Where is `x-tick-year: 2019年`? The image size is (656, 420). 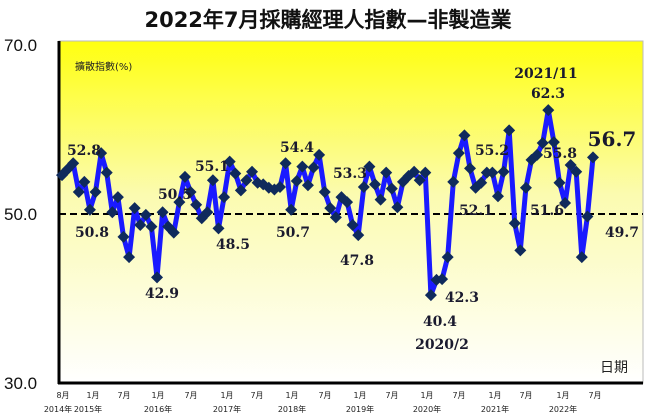 x-tick-year: 2019年 is located at coordinates (360, 409).